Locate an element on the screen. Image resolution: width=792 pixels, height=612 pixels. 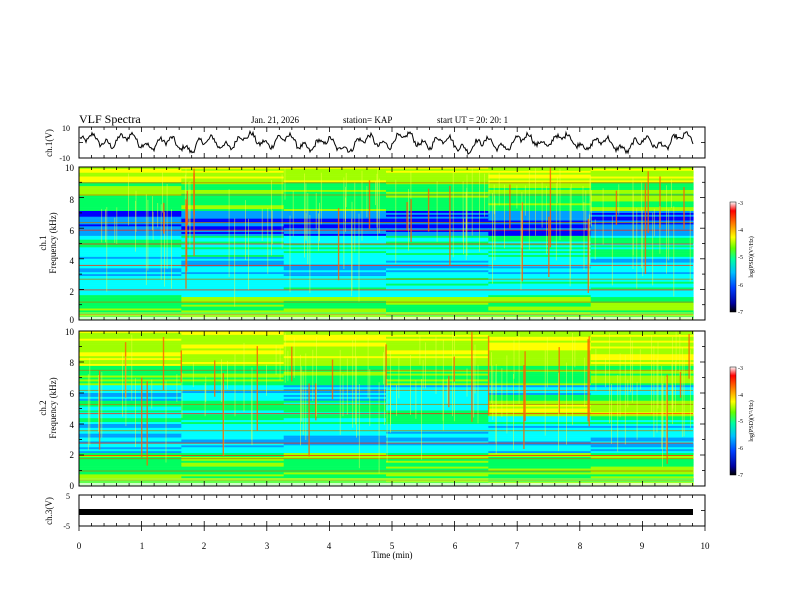
colorbar-ch2-gradient is located at coordinates (733, 421).